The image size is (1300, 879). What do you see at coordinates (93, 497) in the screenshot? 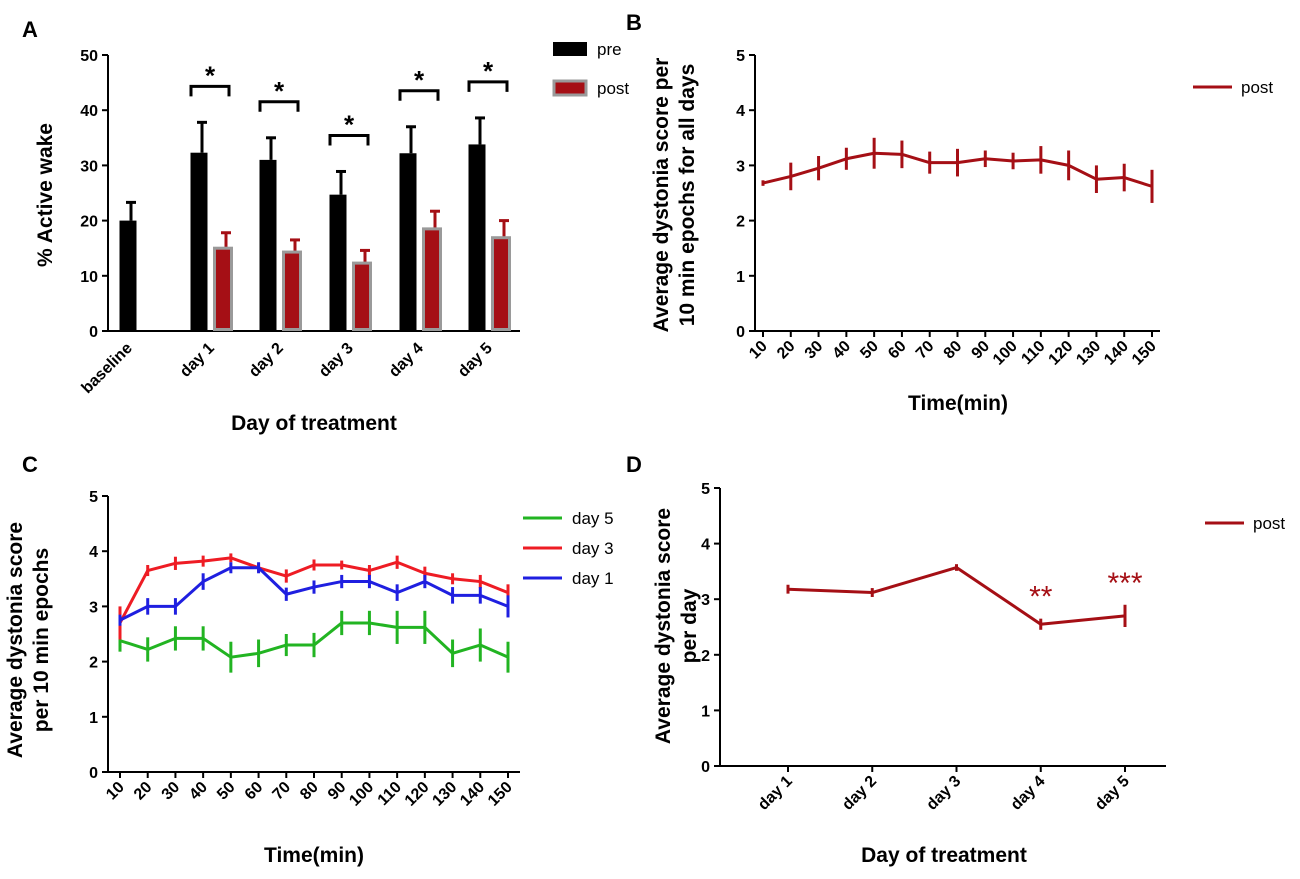
I see `y-tick-label: 5` at bounding box center [93, 497].